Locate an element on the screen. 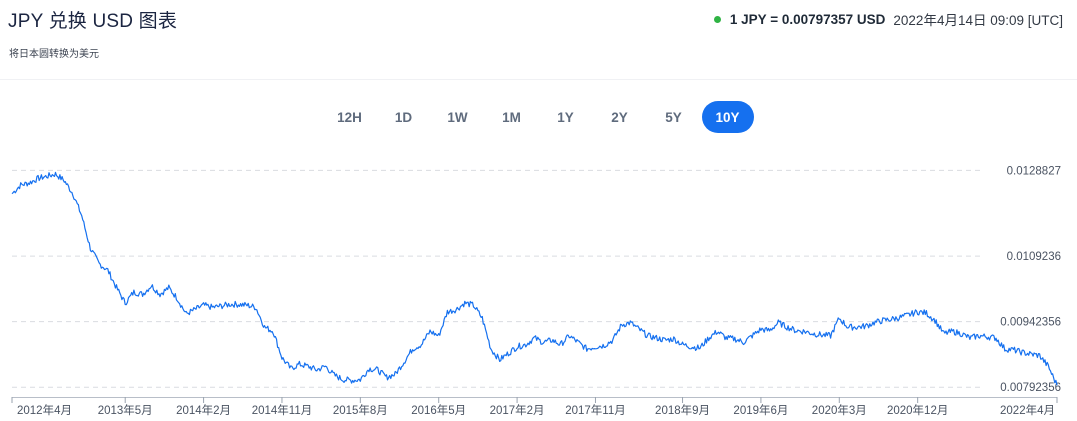 The height and width of the screenshot is (421, 1077). x-tick-label: 2022年4月 is located at coordinates (1027, 410).